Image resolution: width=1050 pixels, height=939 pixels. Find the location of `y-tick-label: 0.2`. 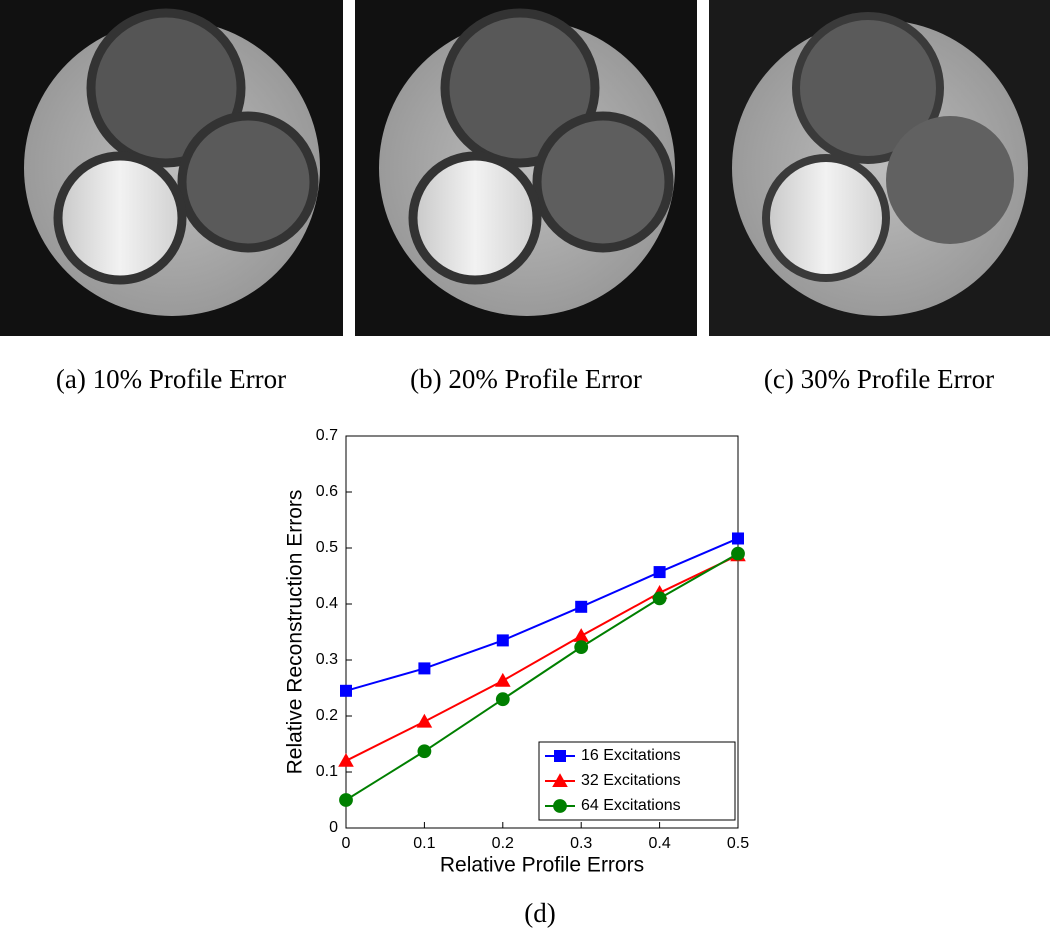

y-tick-label: 0.2 is located at coordinates (327, 715).